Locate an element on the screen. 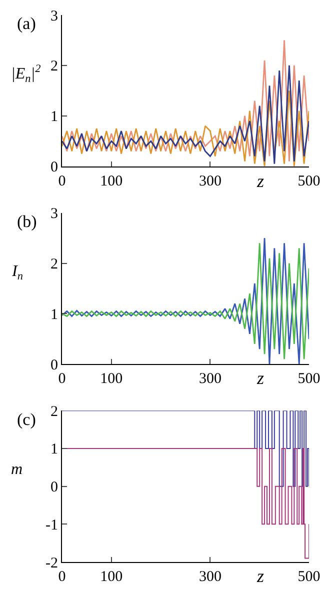  y-axis-title: |E$_{n}$|$^{2}$ is located at coordinates (26, 74).